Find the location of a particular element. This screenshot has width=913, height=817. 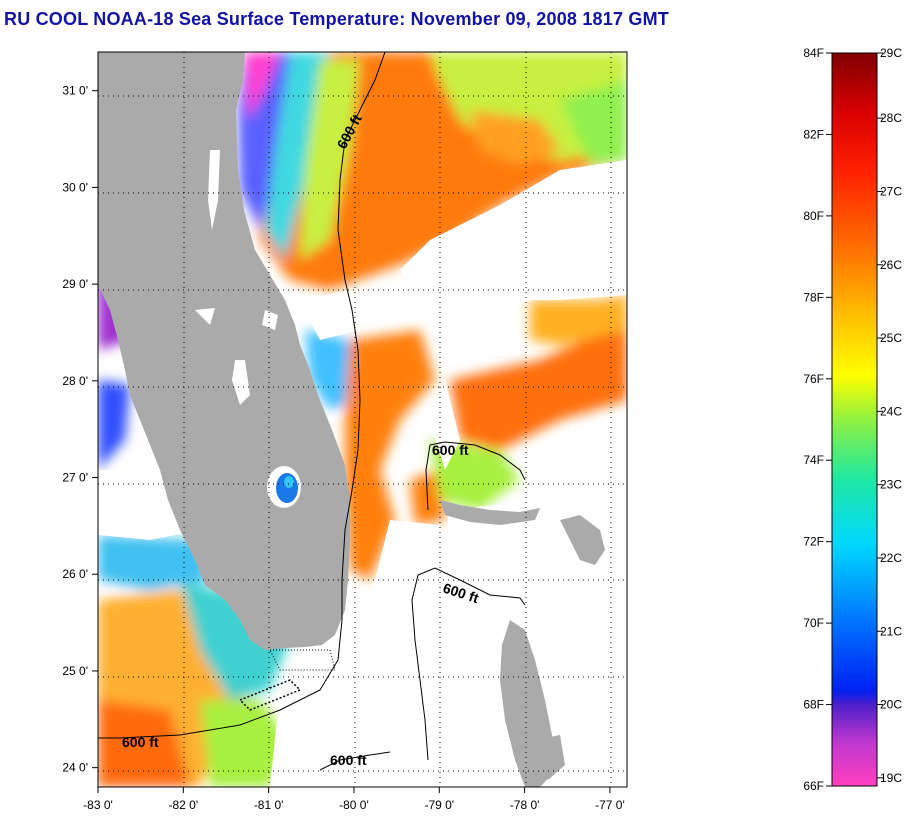

lon-tick-label: -83 0' is located at coordinates (98, 805).